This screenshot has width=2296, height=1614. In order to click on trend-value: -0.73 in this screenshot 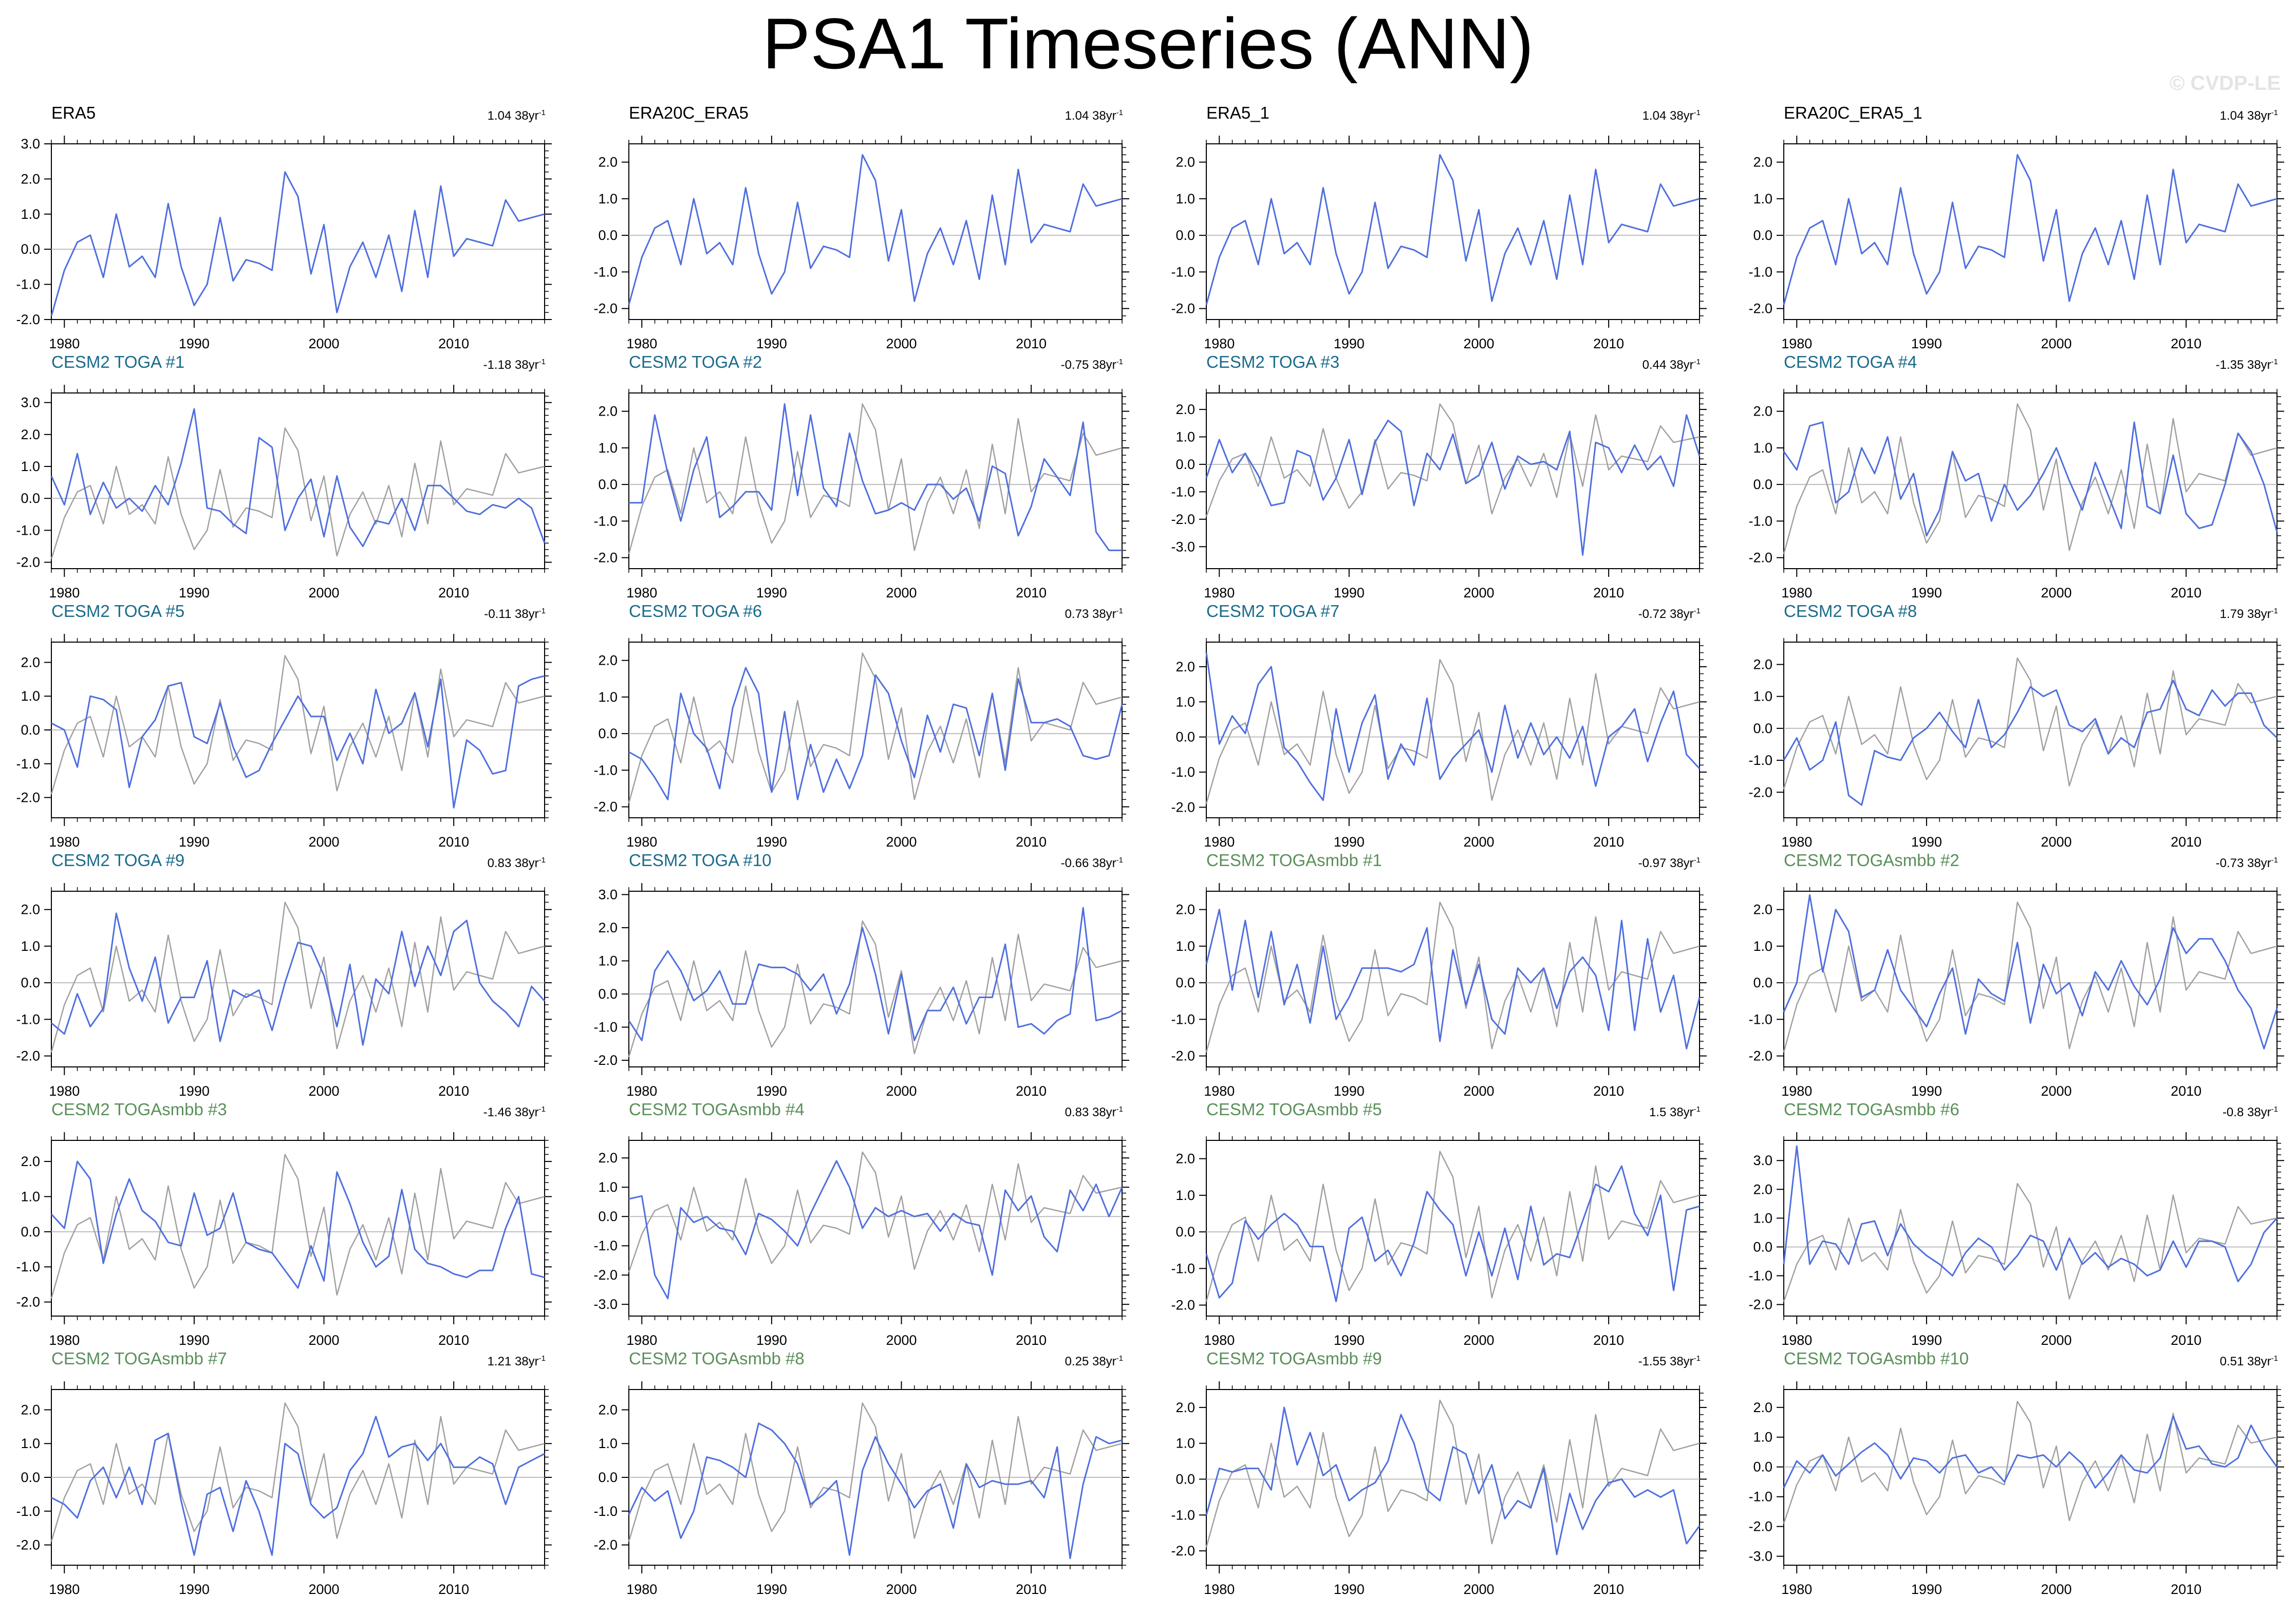, I will do `click(2231, 863)`.